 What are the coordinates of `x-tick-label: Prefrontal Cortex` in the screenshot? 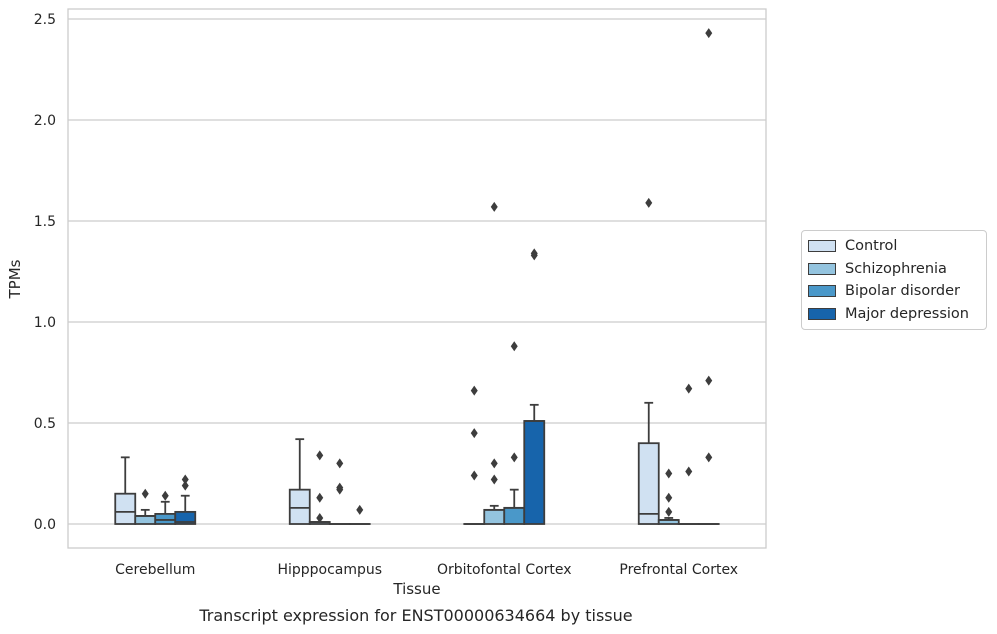 It's located at (678, 570).